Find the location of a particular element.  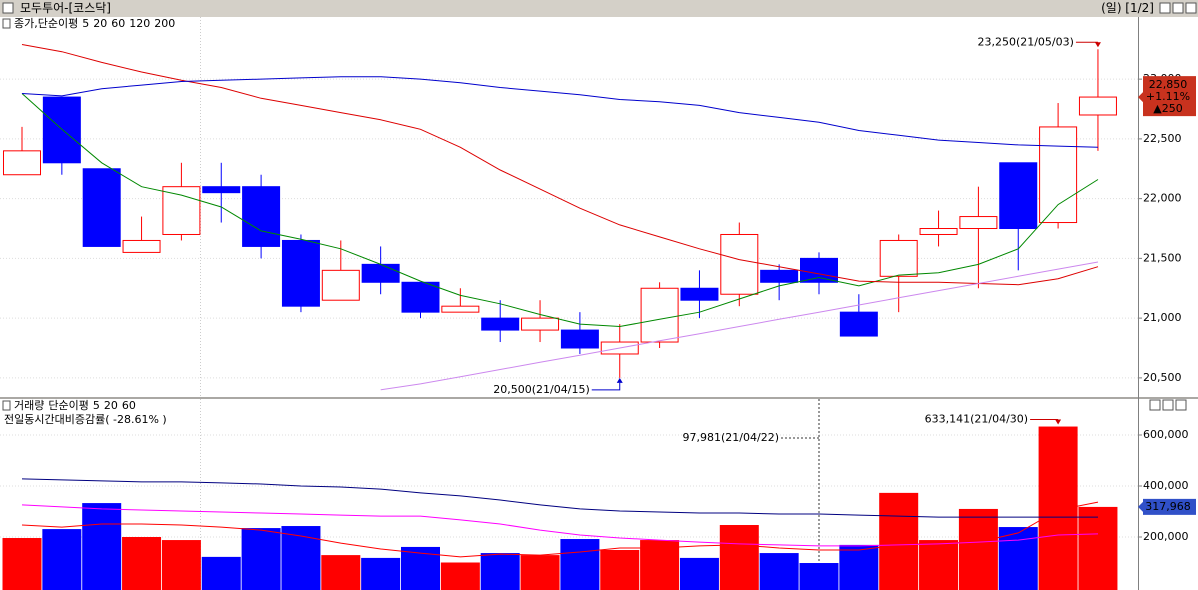

last-price-label: +1.11% is located at coordinates (1168, 96).